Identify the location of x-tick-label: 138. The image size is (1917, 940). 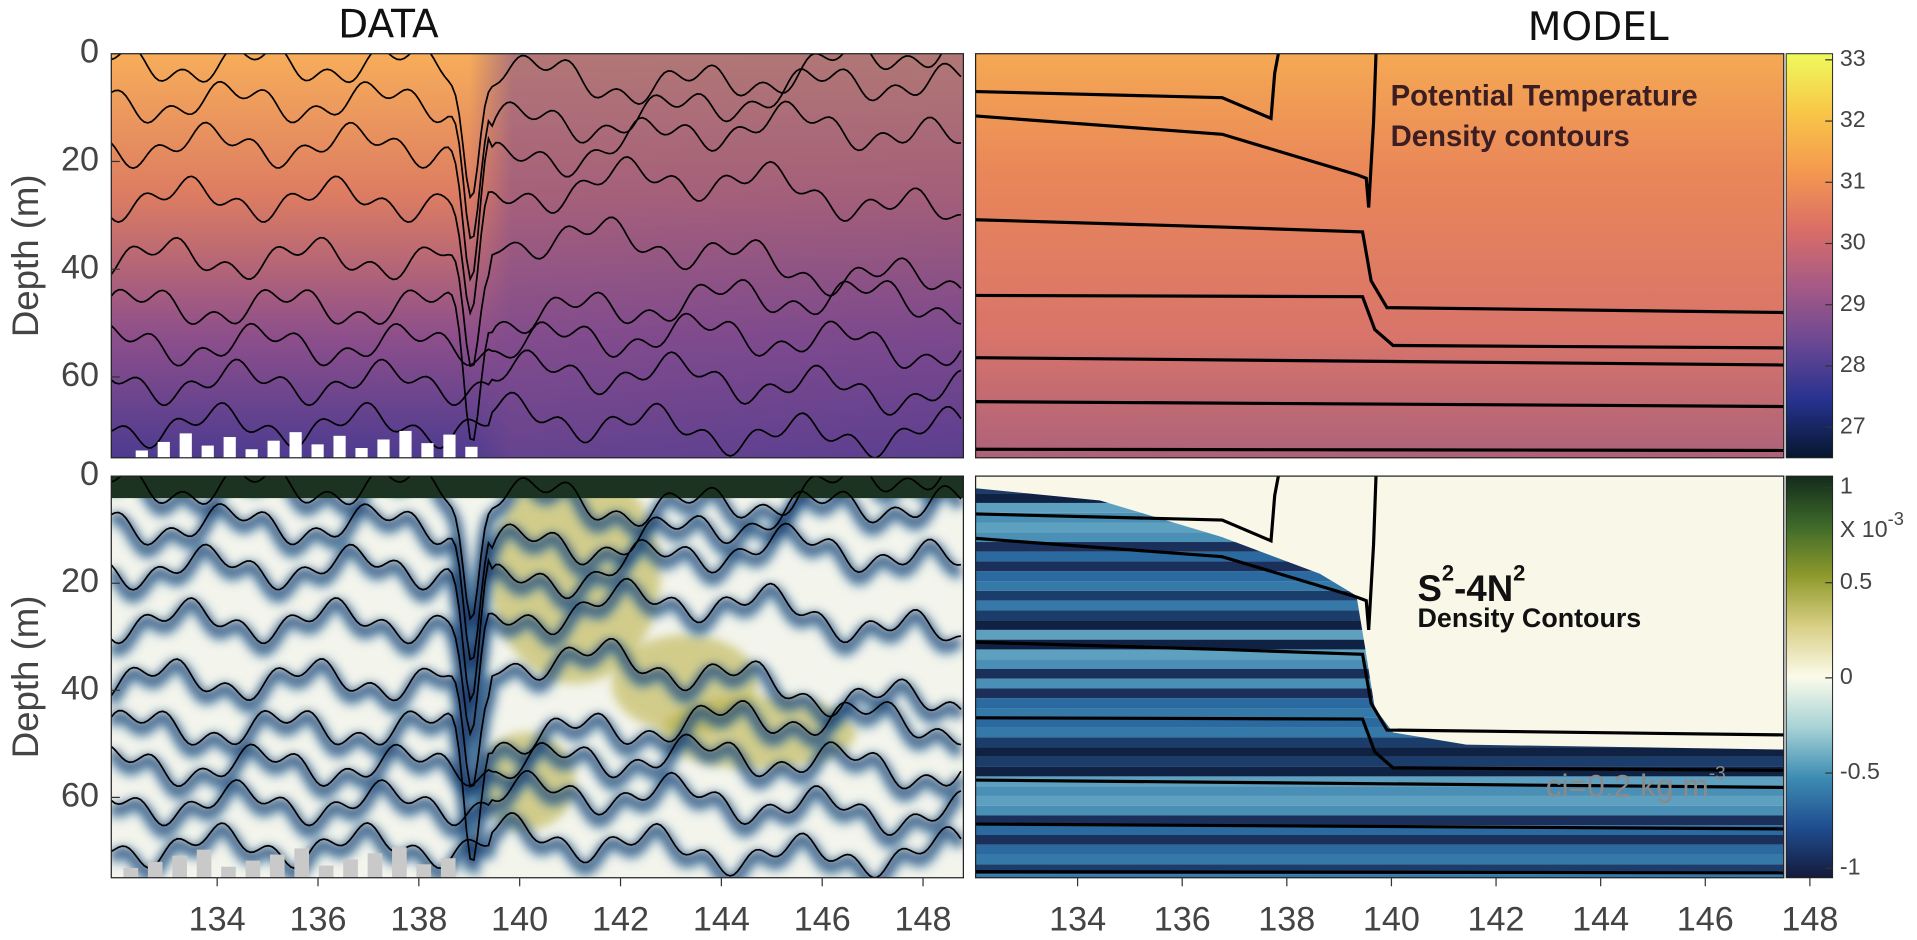
(1286, 920).